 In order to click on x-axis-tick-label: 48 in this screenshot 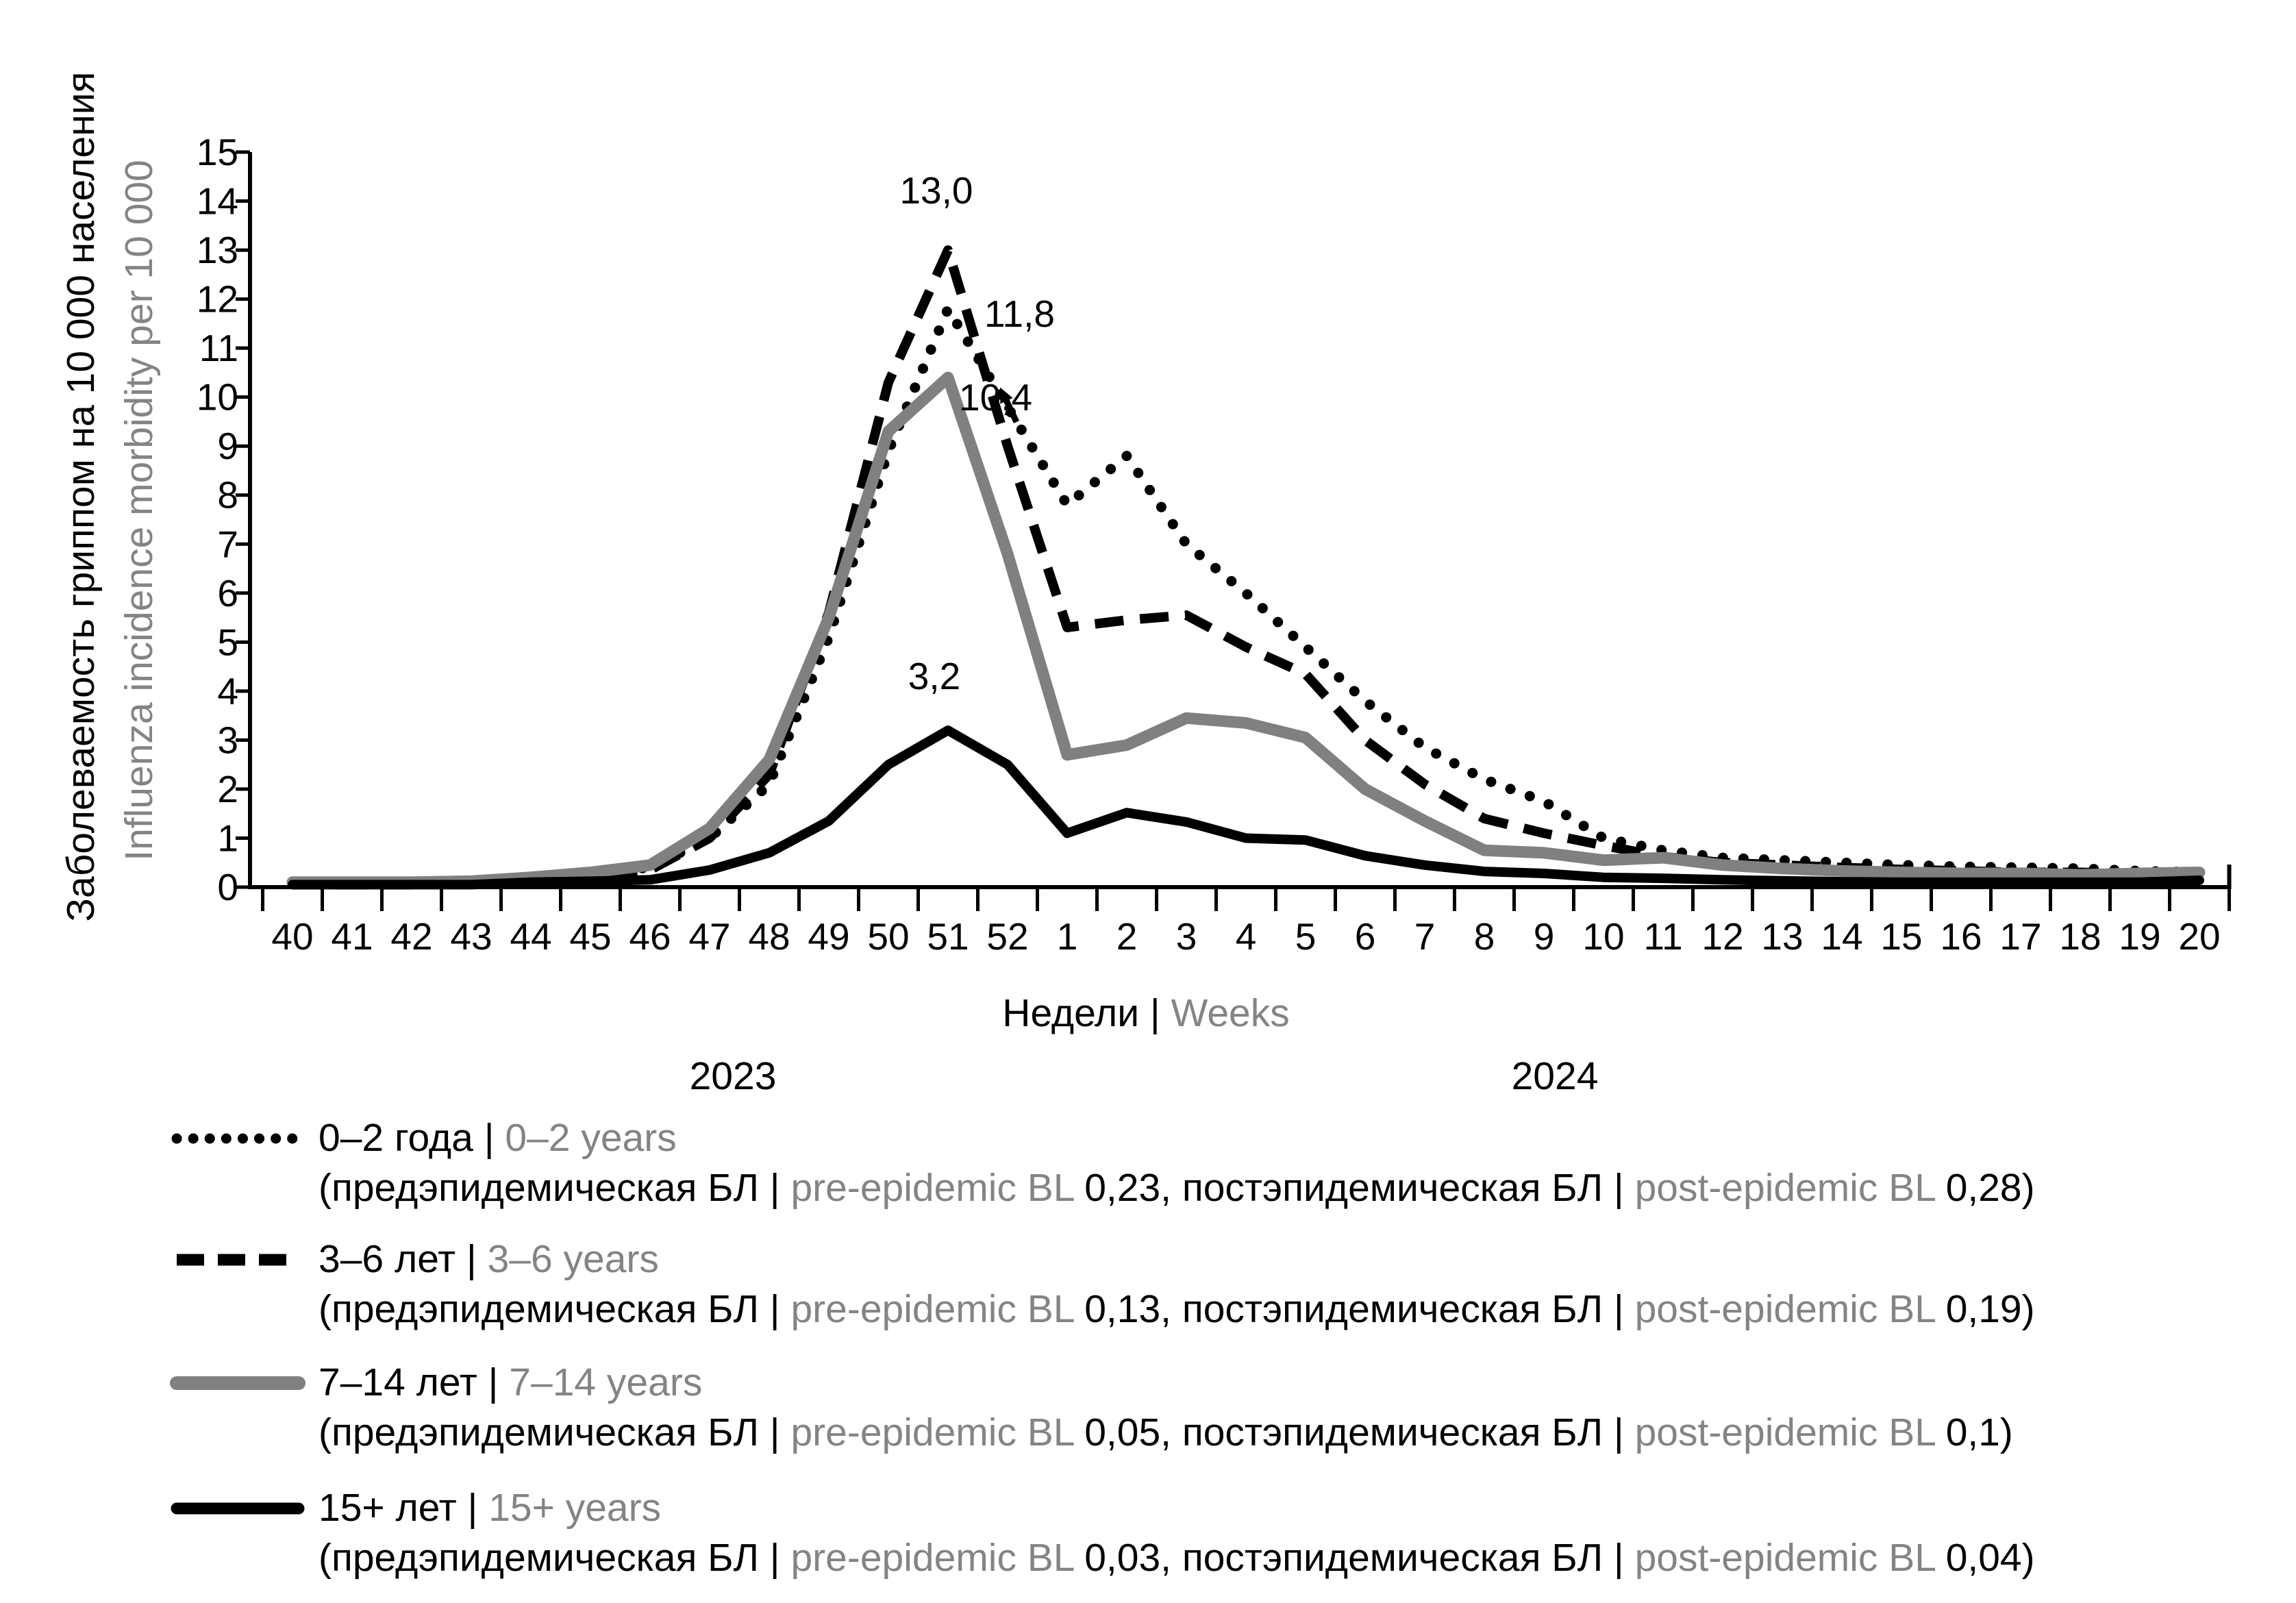, I will do `click(769, 936)`.